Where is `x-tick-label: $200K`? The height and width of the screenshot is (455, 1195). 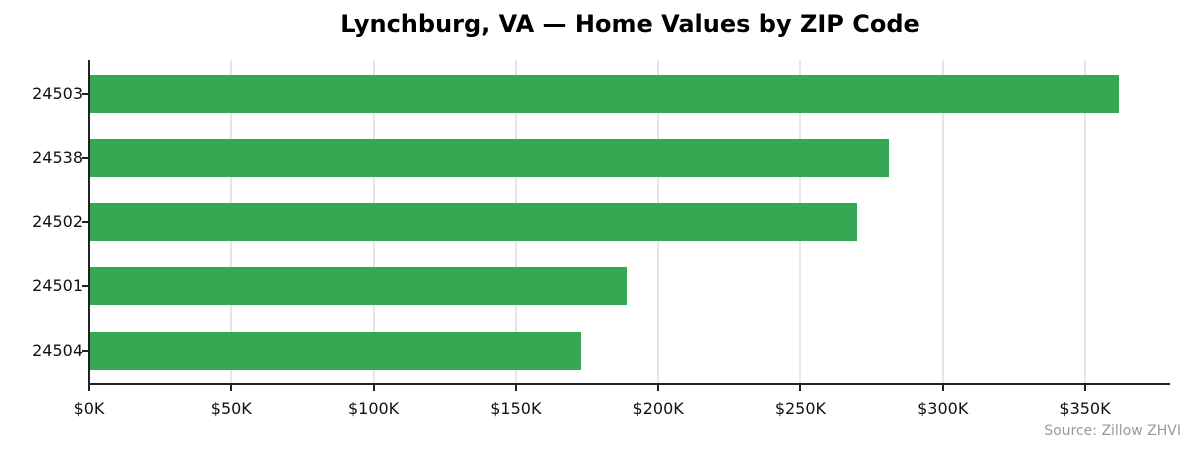
x-tick-label: $200K is located at coordinates (658, 408).